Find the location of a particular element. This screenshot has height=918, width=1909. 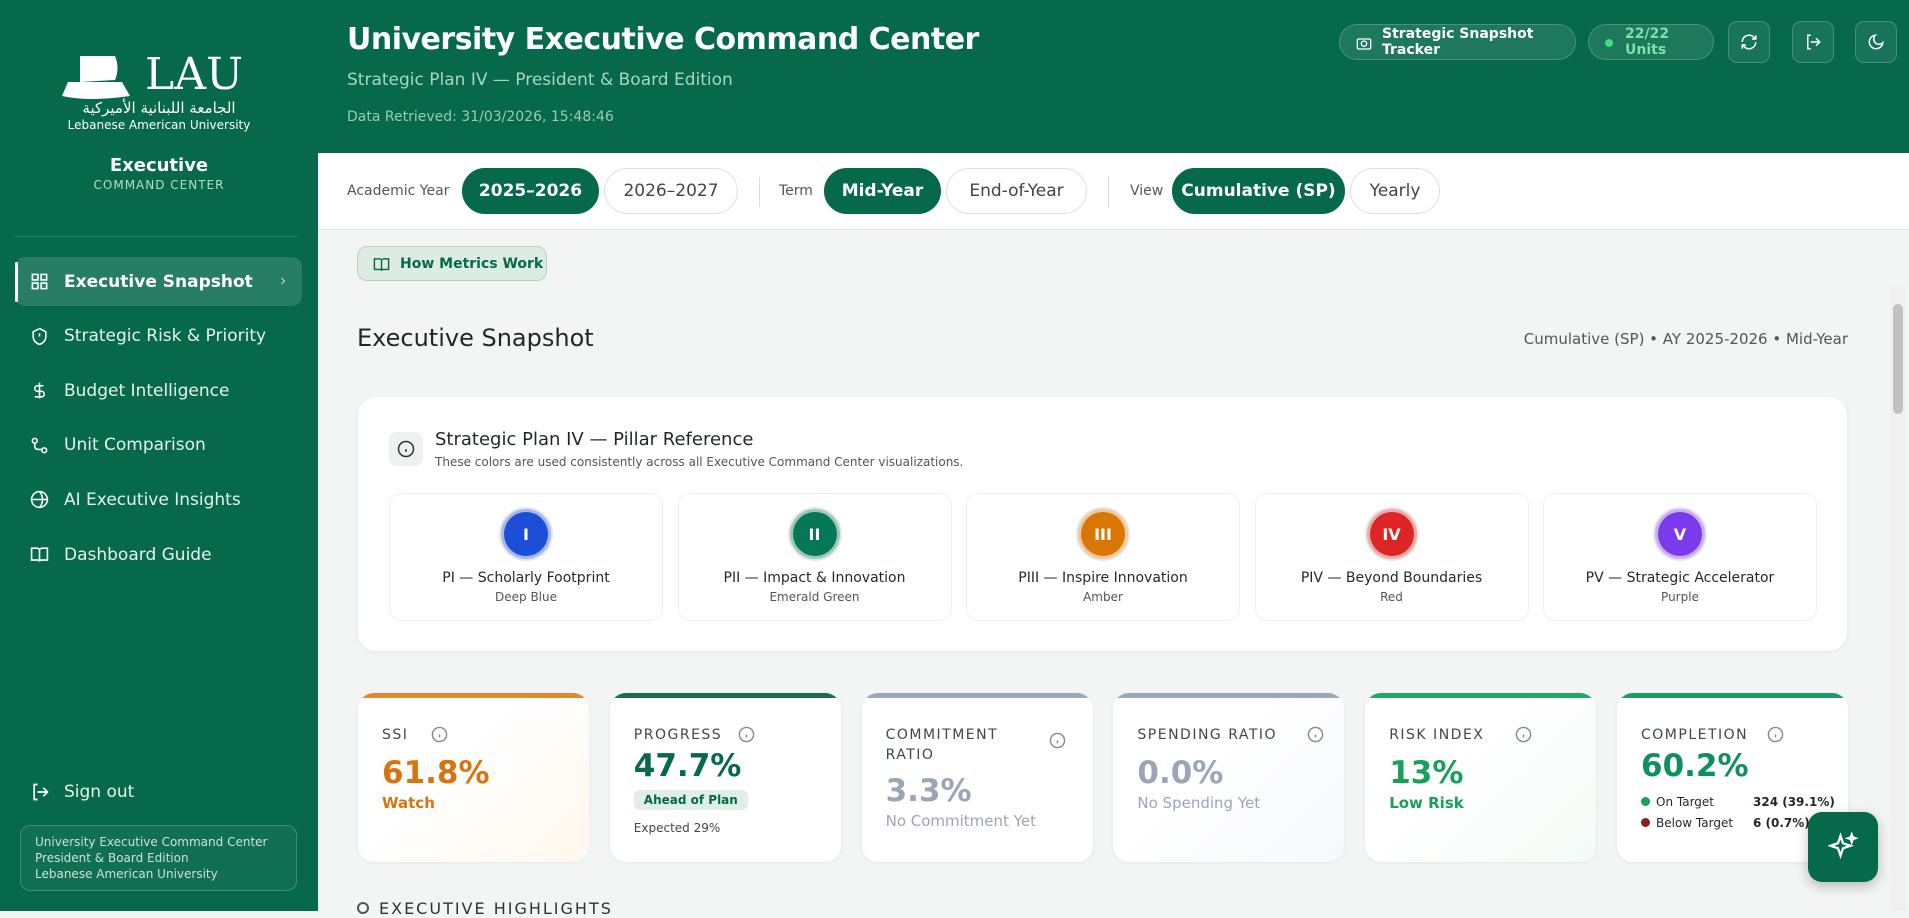

nav-item: Executive Snapshot is located at coordinates (158, 281).